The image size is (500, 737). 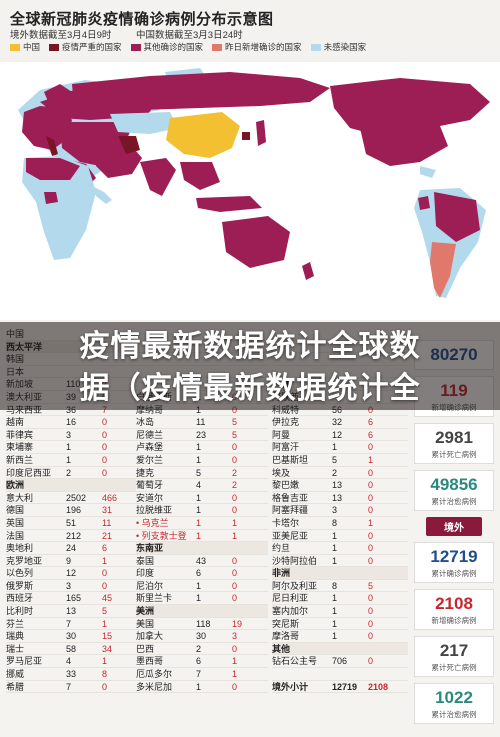 I want to click on country-name: 东南亚, so click(x=150, y=548).